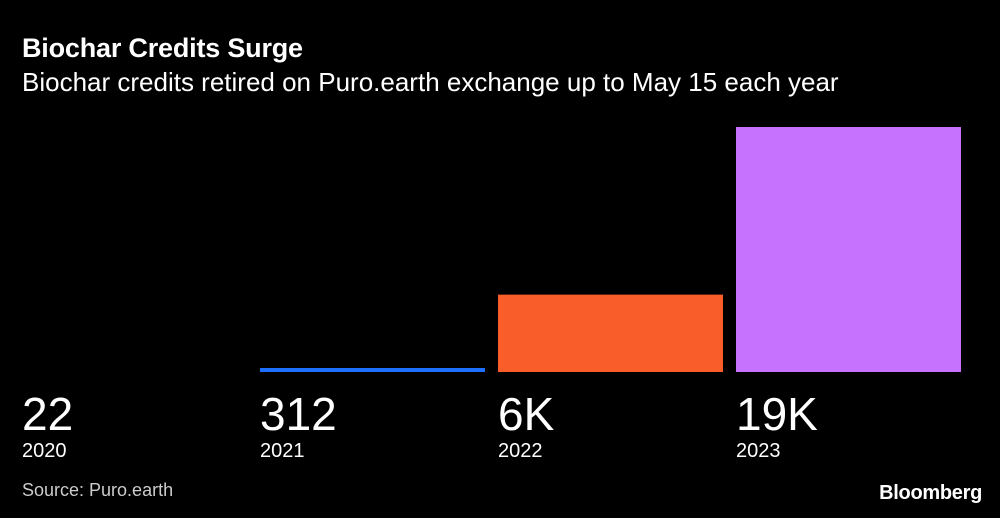 This screenshot has width=1000, height=518. I want to click on bar-2021, so click(372, 369).